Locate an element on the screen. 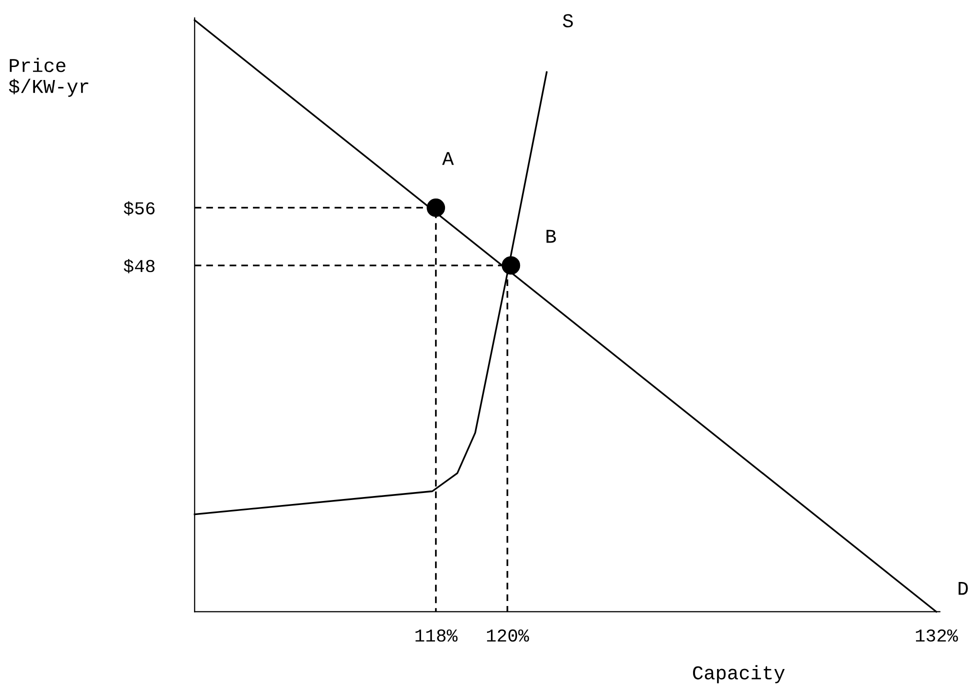 This screenshot has width=978, height=692. annotation: A is located at coordinates (448, 158).